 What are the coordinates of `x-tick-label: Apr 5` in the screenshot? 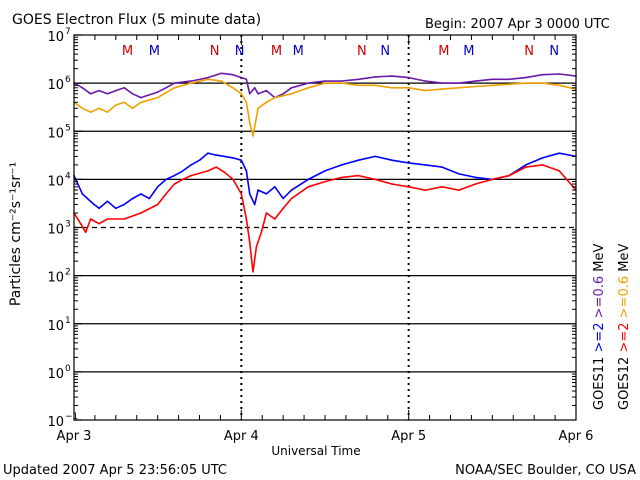 It's located at (408, 436).